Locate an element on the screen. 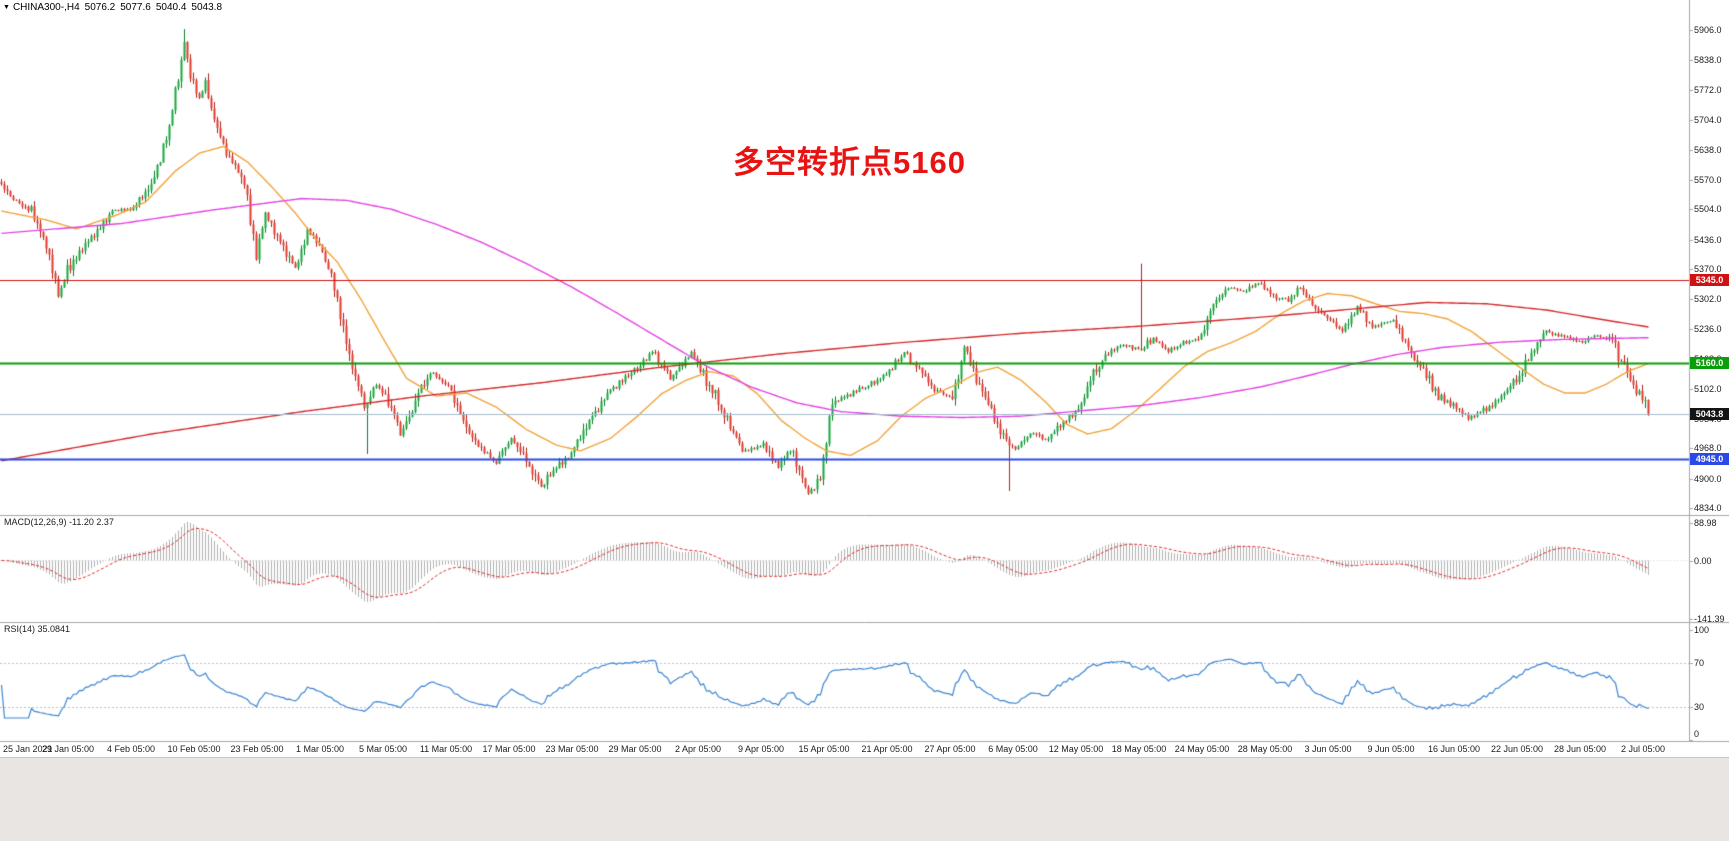 This screenshot has height=841, width=1729. time-axis-label: 16 Jun 05:00 is located at coordinates (1454, 749).